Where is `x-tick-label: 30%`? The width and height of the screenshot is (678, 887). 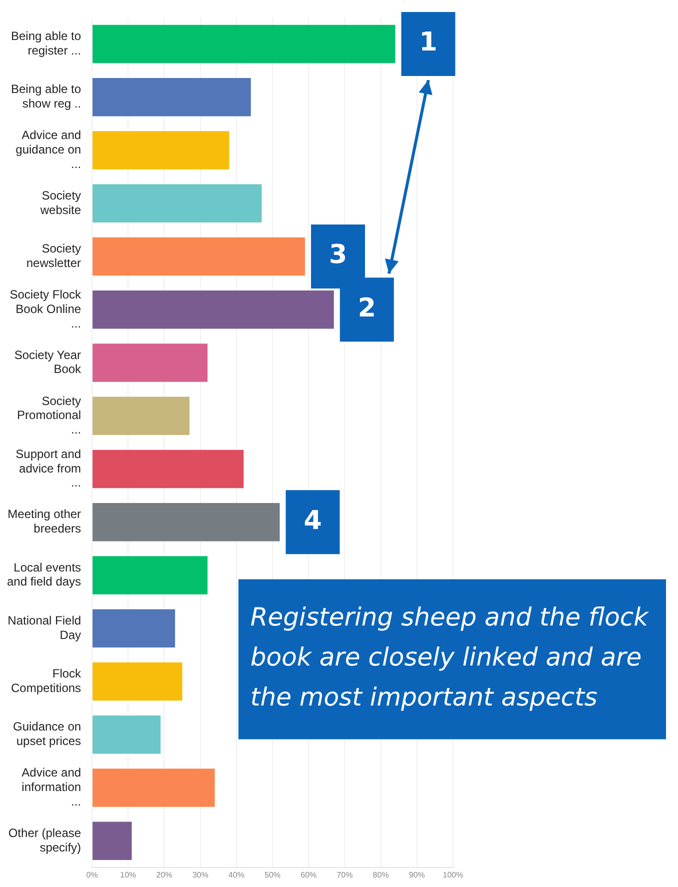 x-tick-label: 30% is located at coordinates (200, 875).